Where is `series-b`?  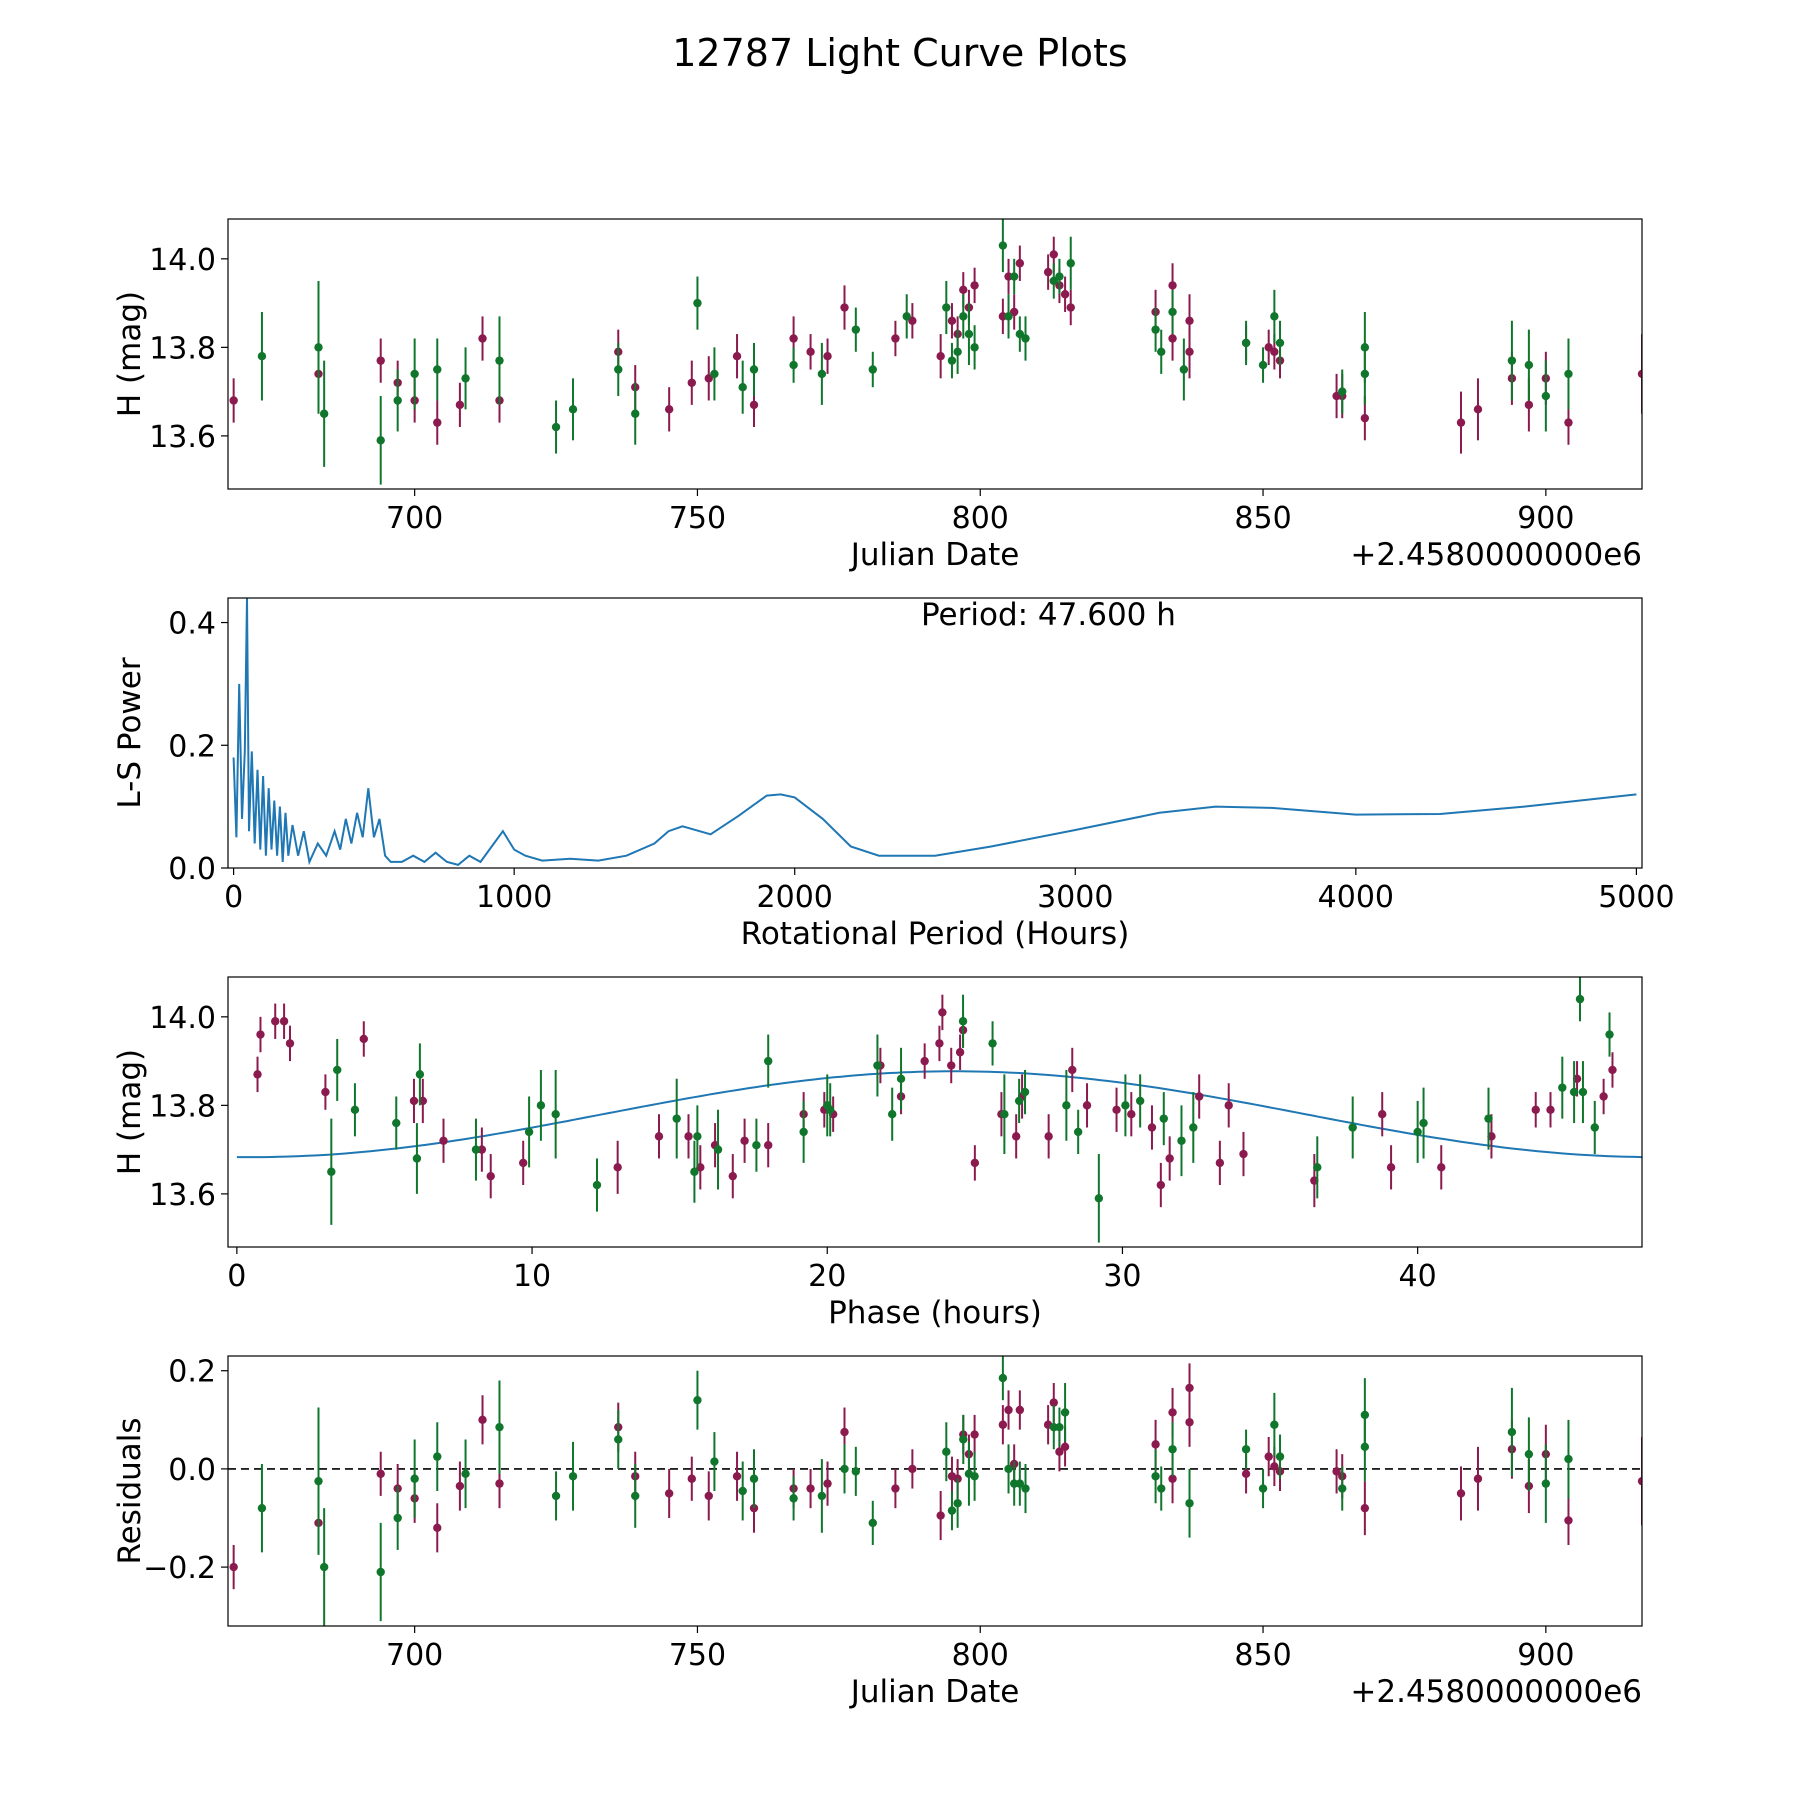
series-b is located at coordinates (915, 352).